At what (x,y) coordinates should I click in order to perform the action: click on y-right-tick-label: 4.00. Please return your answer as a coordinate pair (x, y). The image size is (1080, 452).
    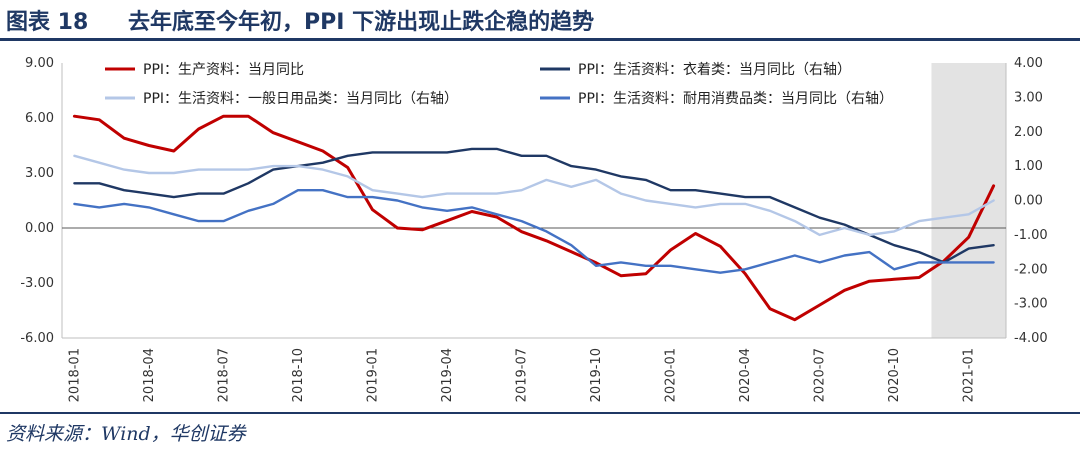
    Looking at the image, I should click on (1028, 63).